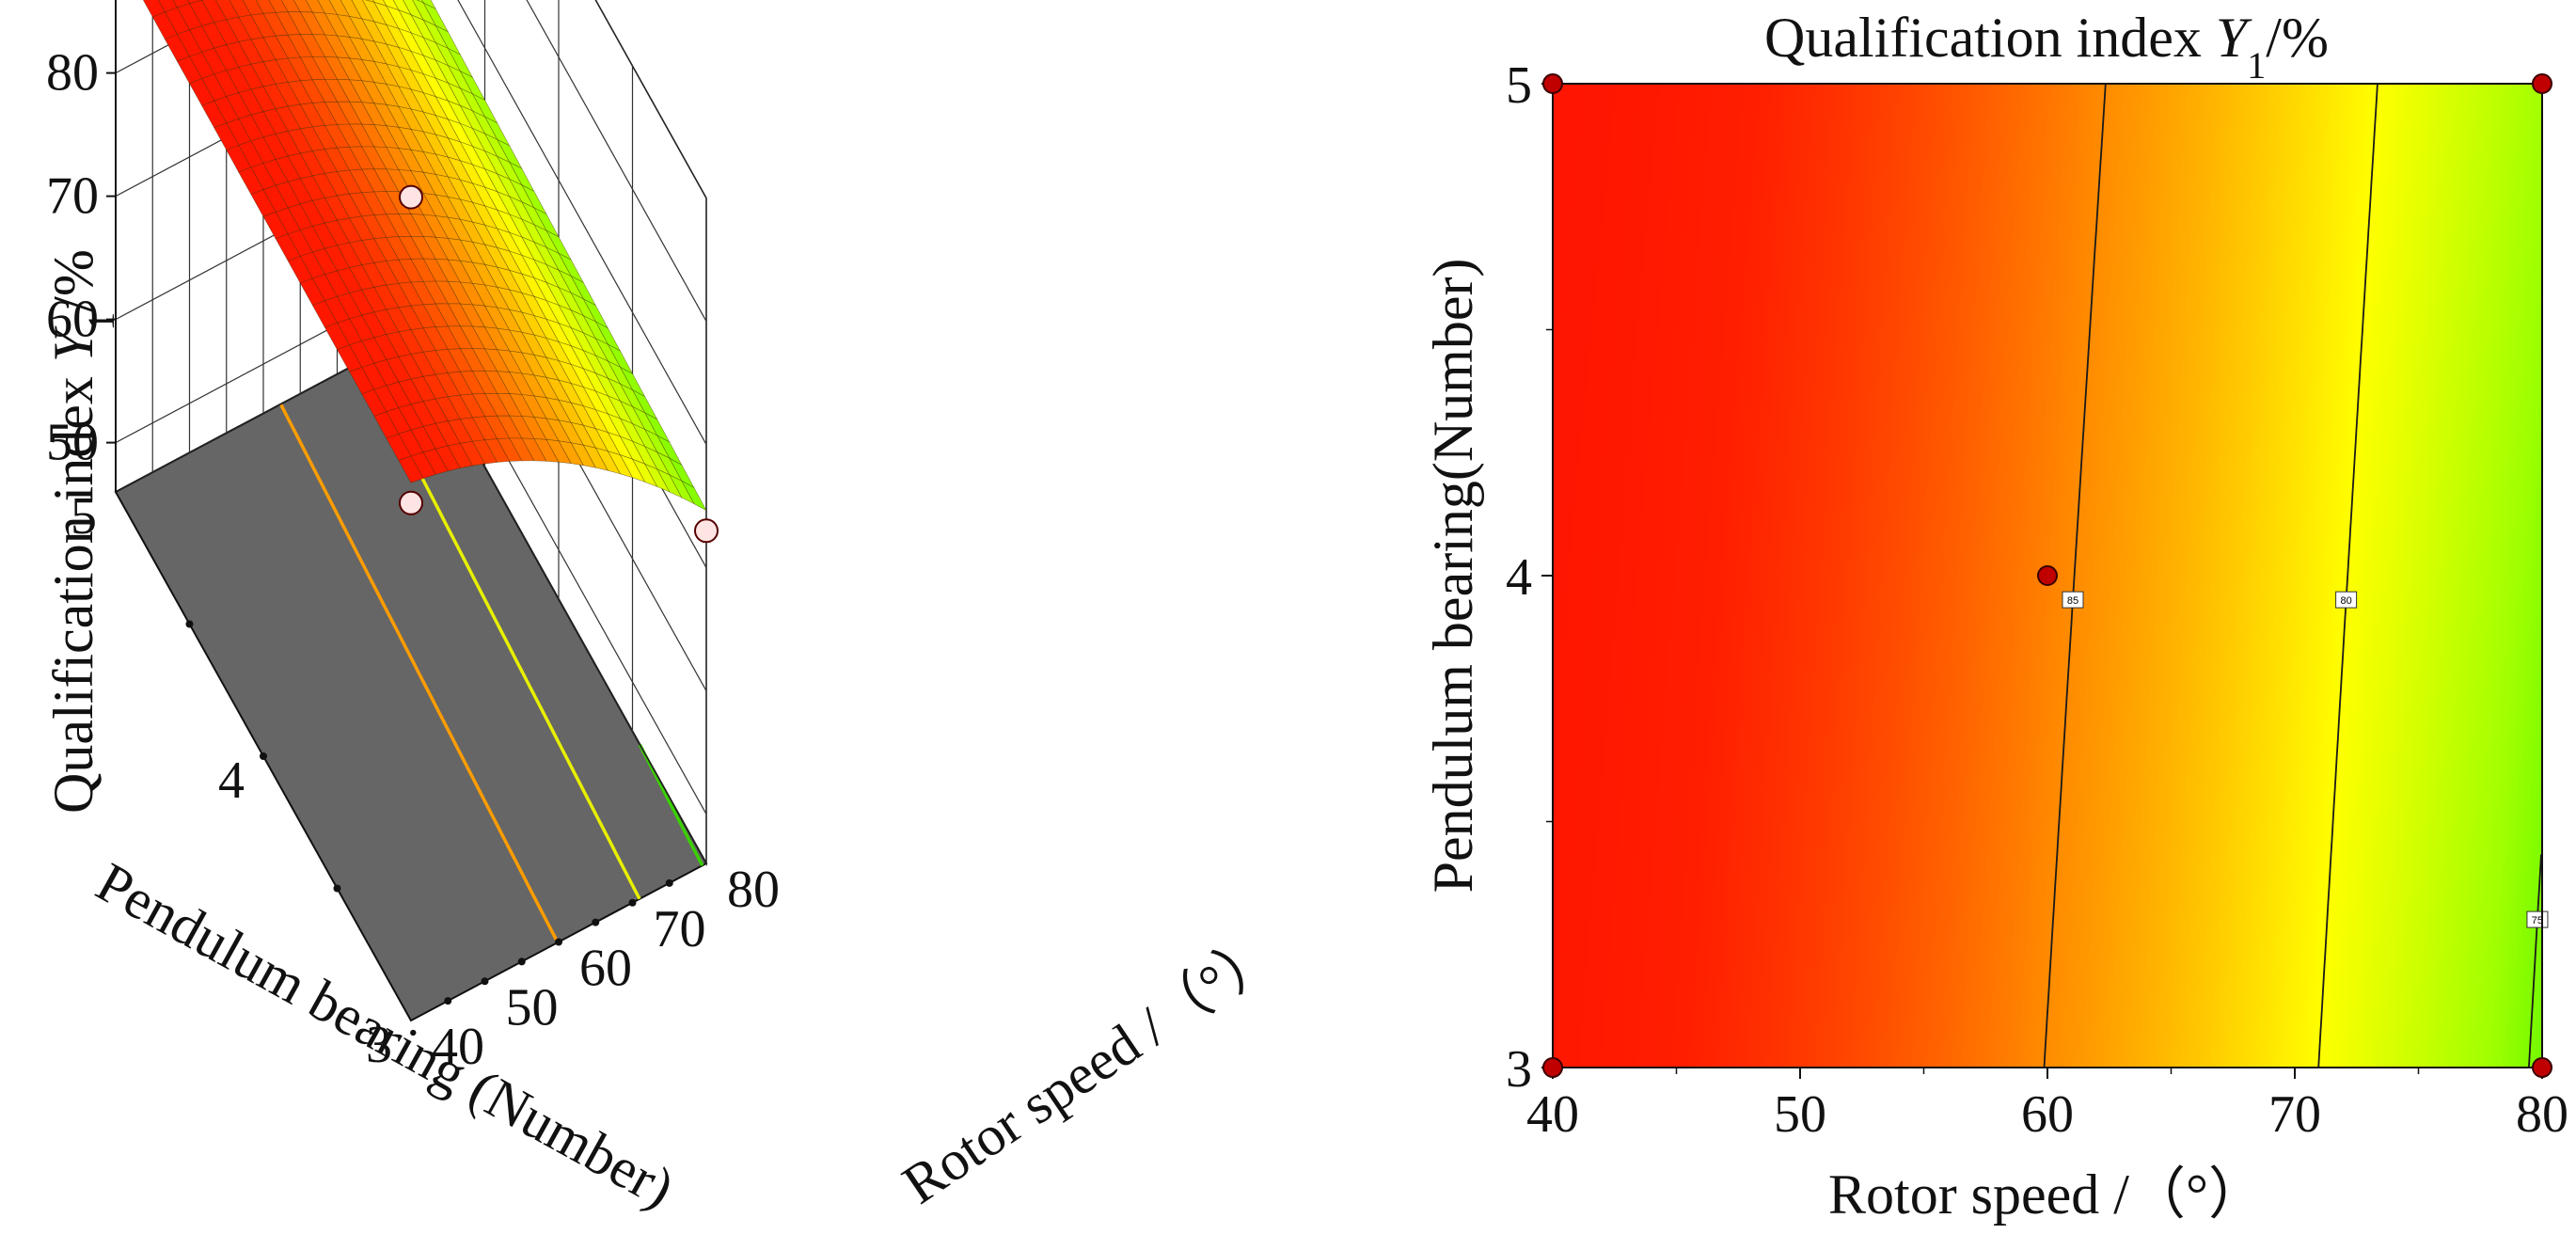 Image resolution: width=2576 pixels, height=1250 pixels. Describe the element at coordinates (2256, 65) in the screenshot. I see `contour-title-sub: 1` at that location.